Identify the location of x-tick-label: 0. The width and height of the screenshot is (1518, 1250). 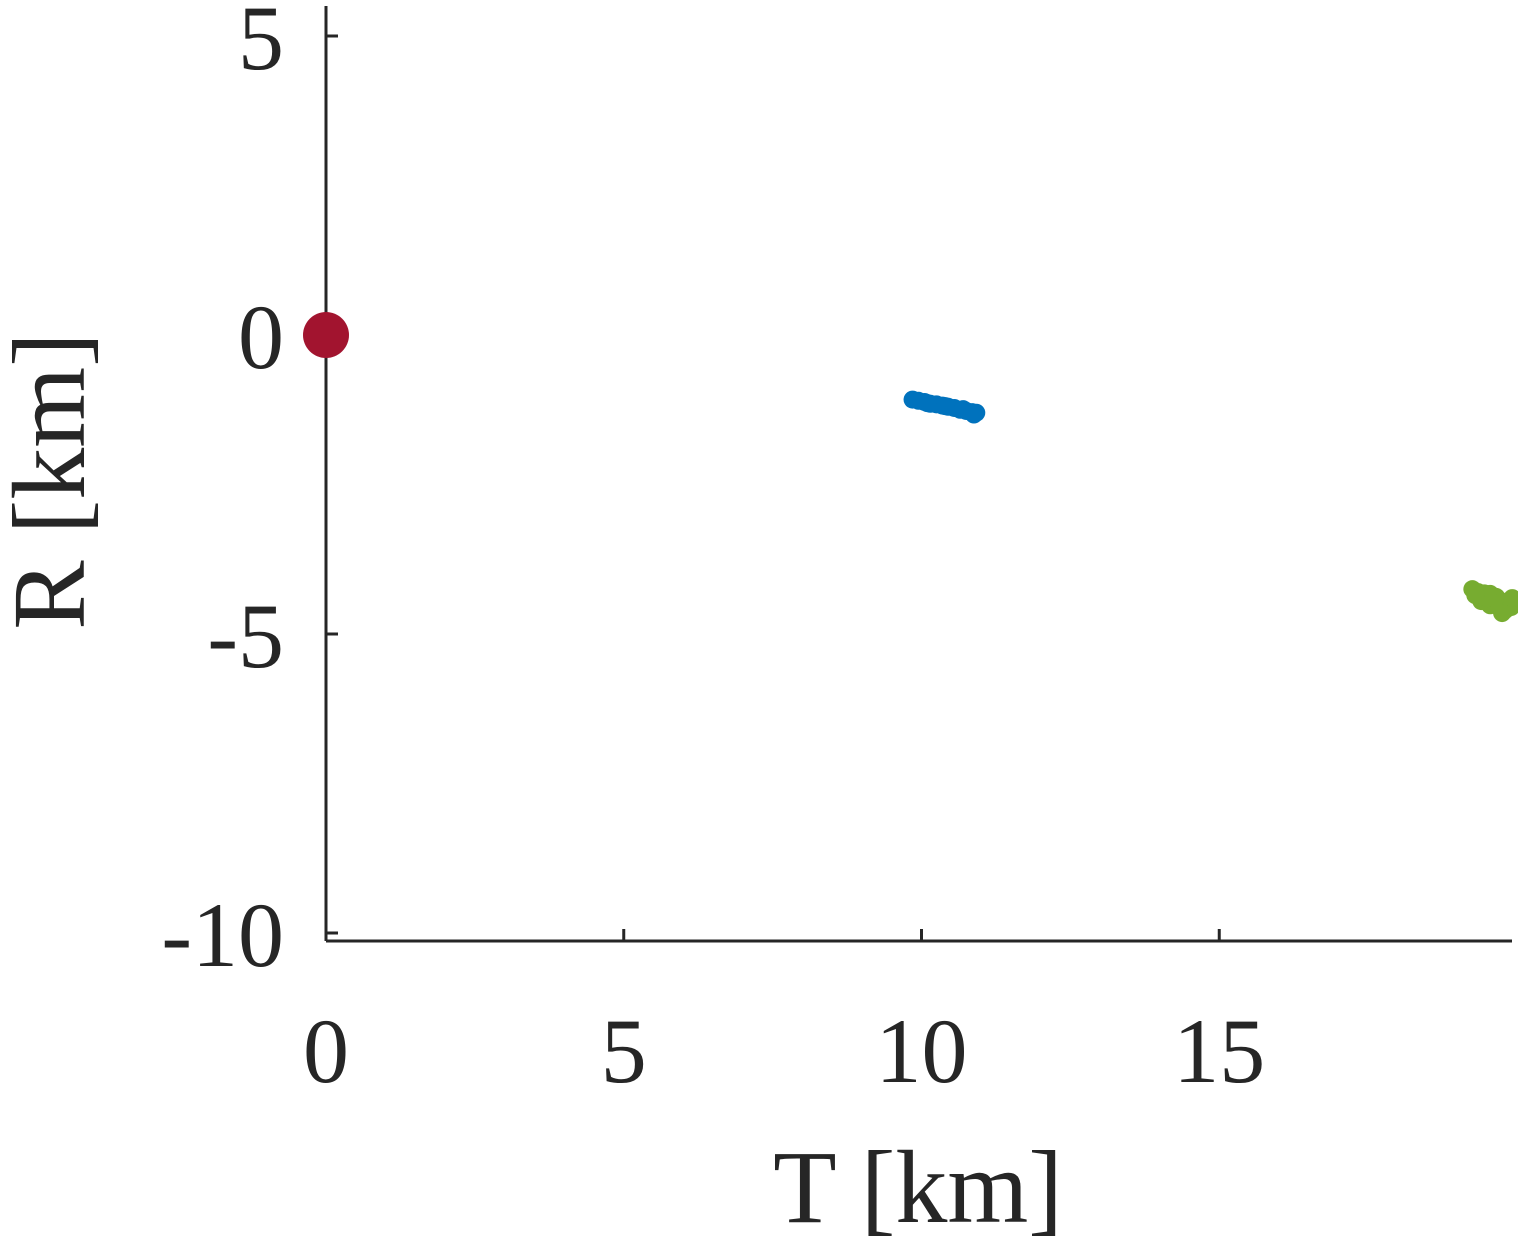
(326, 1051).